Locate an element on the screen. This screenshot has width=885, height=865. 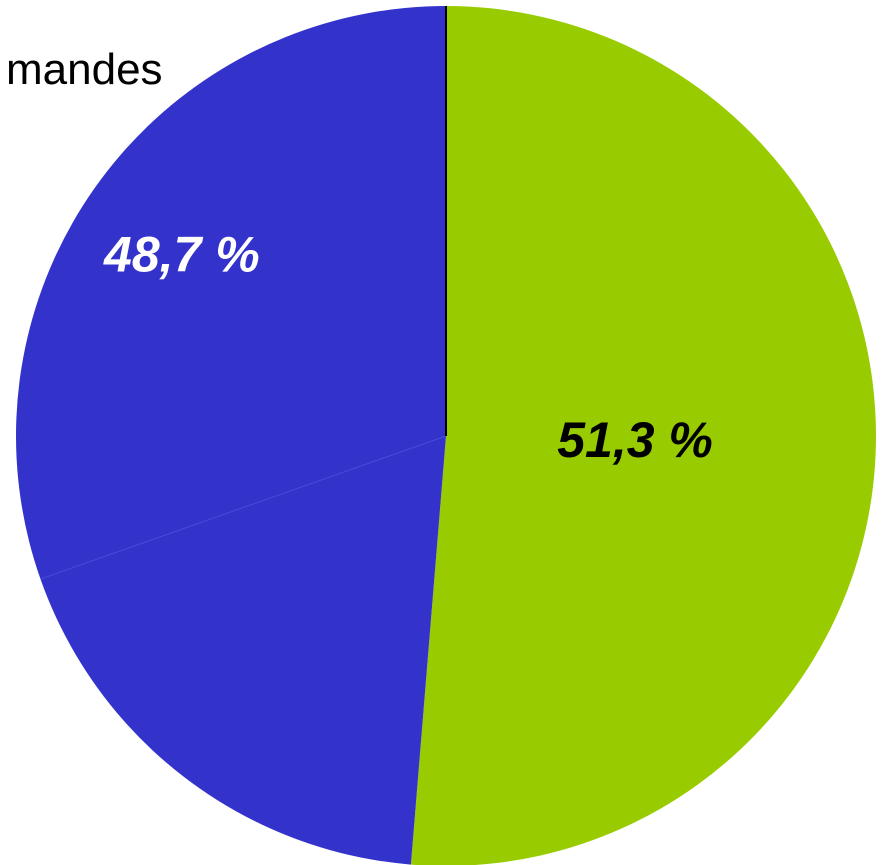
cropped-caption-text: mandes is located at coordinates (84, 69).